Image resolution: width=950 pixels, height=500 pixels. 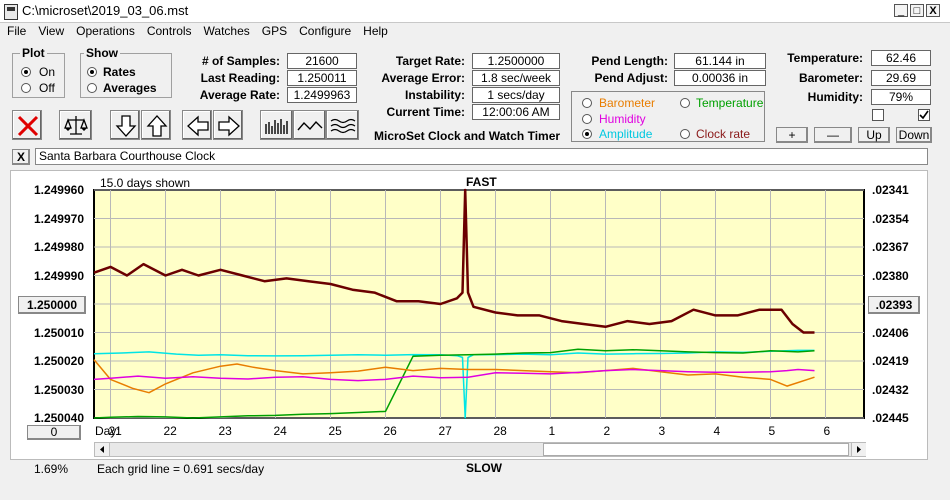 I want to click on left-tick-label: 1.249970, so click(x=58, y=218).